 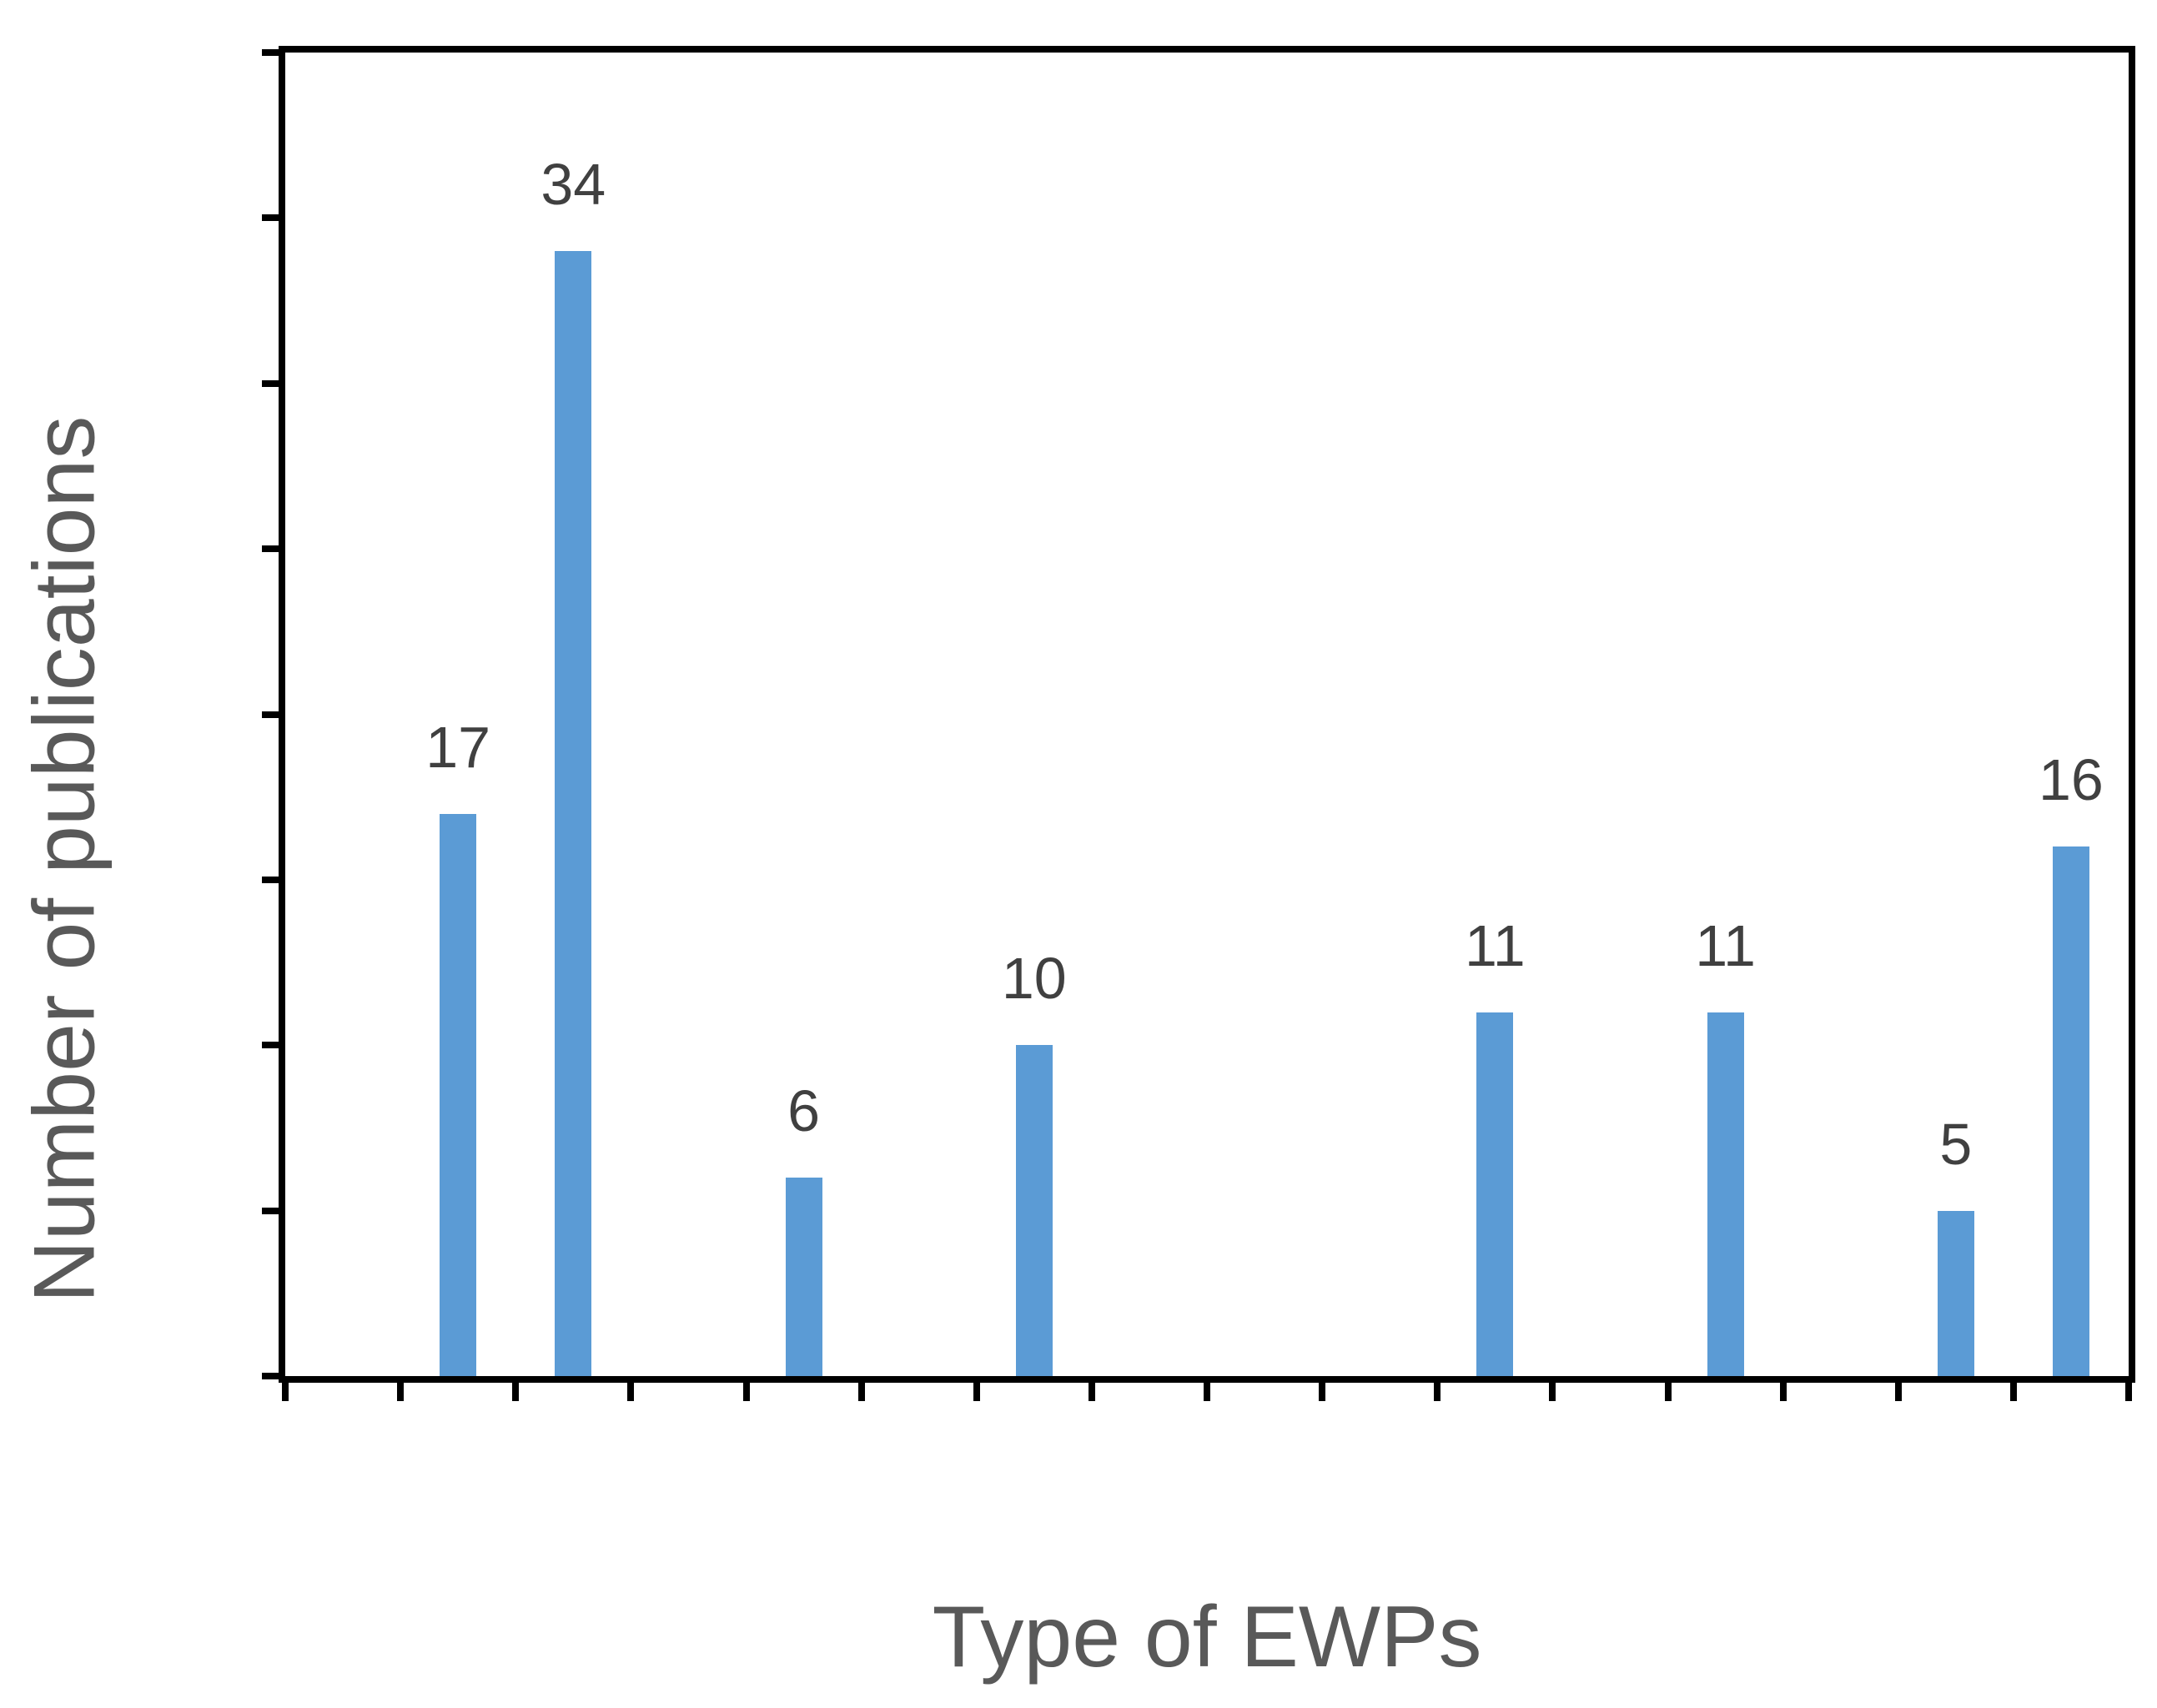 I want to click on bar-value-label: 5, so click(x=1956, y=1144).